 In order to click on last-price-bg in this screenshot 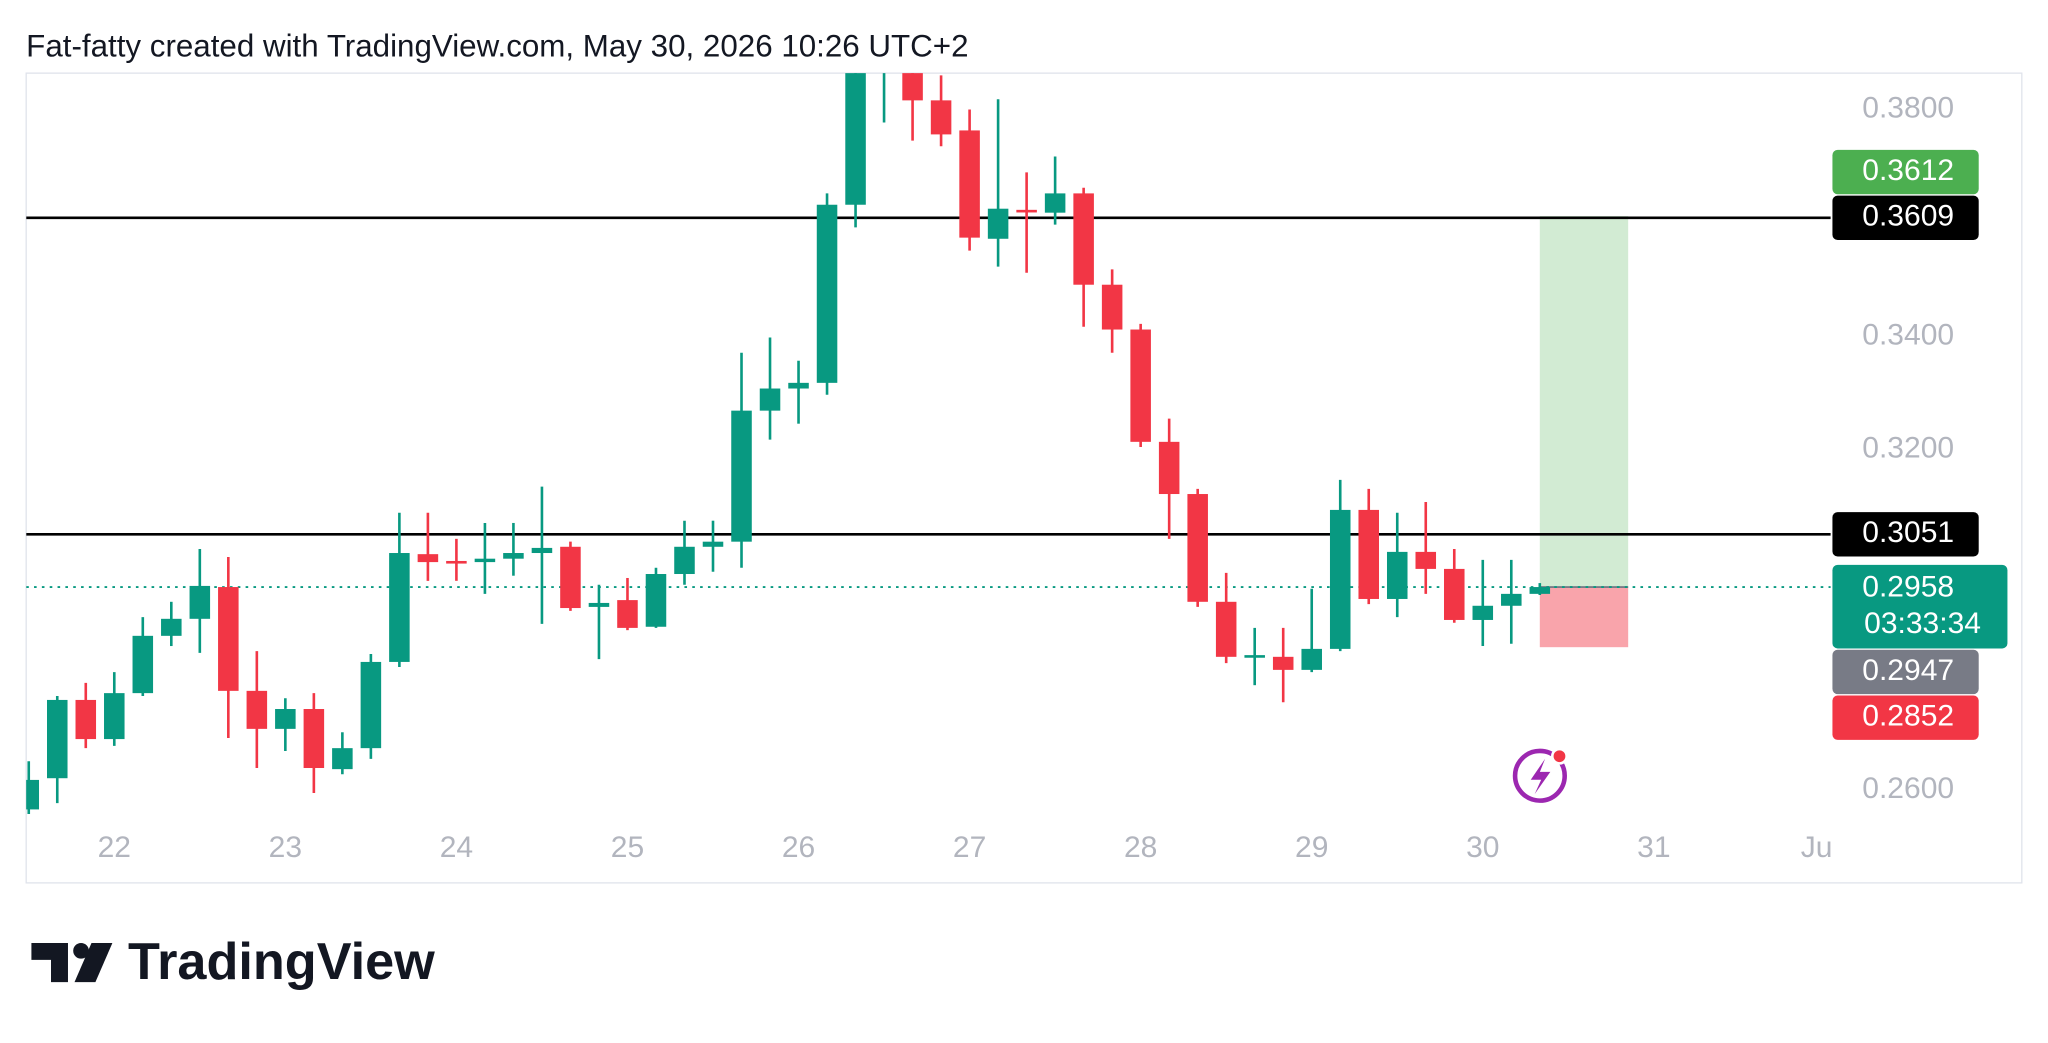, I will do `click(1920, 606)`.